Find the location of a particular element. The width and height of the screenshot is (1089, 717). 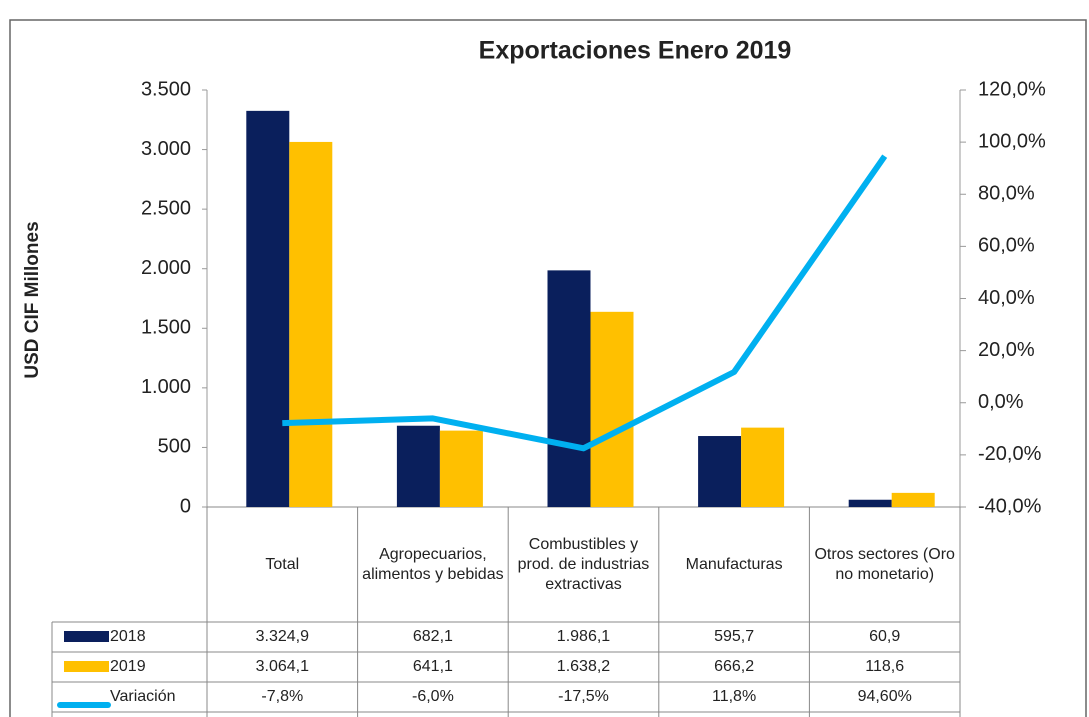

x-tick-label: Manufacturas is located at coordinates (734, 564).